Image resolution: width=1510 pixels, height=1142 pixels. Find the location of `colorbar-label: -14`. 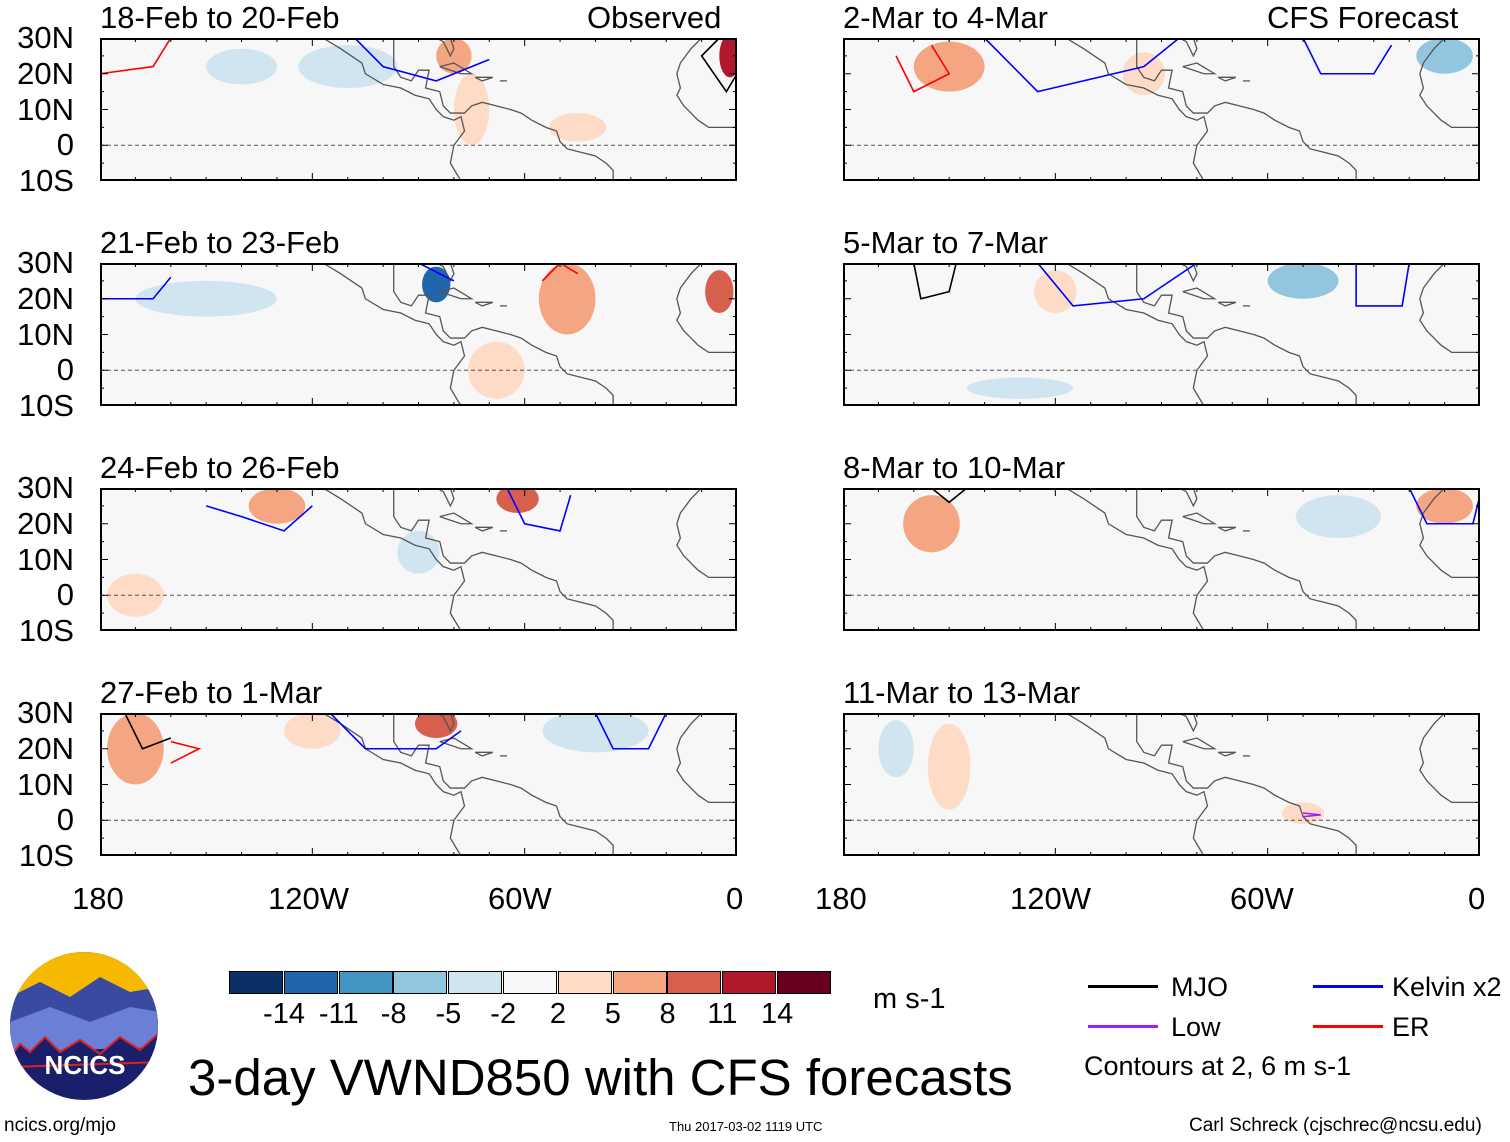

colorbar-label: -14 is located at coordinates (284, 1014).